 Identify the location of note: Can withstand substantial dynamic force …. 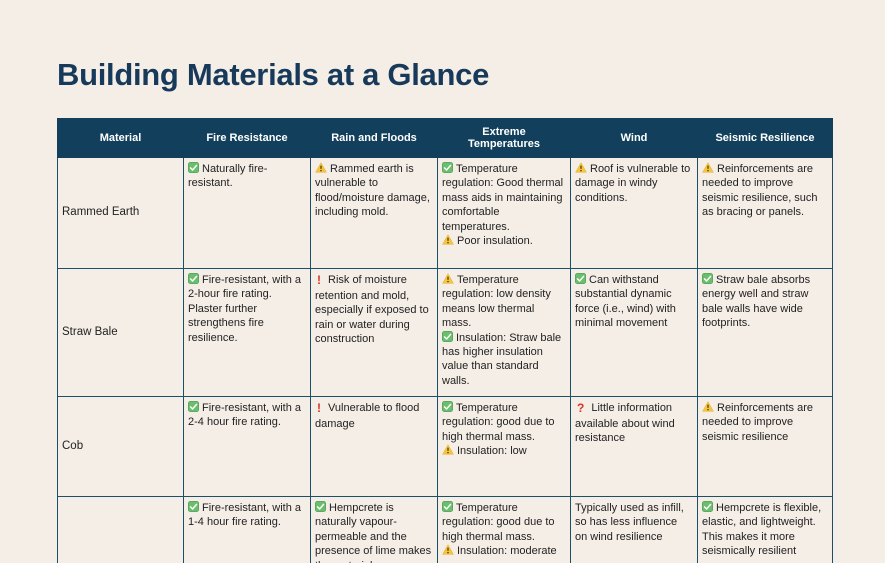
(625, 301).